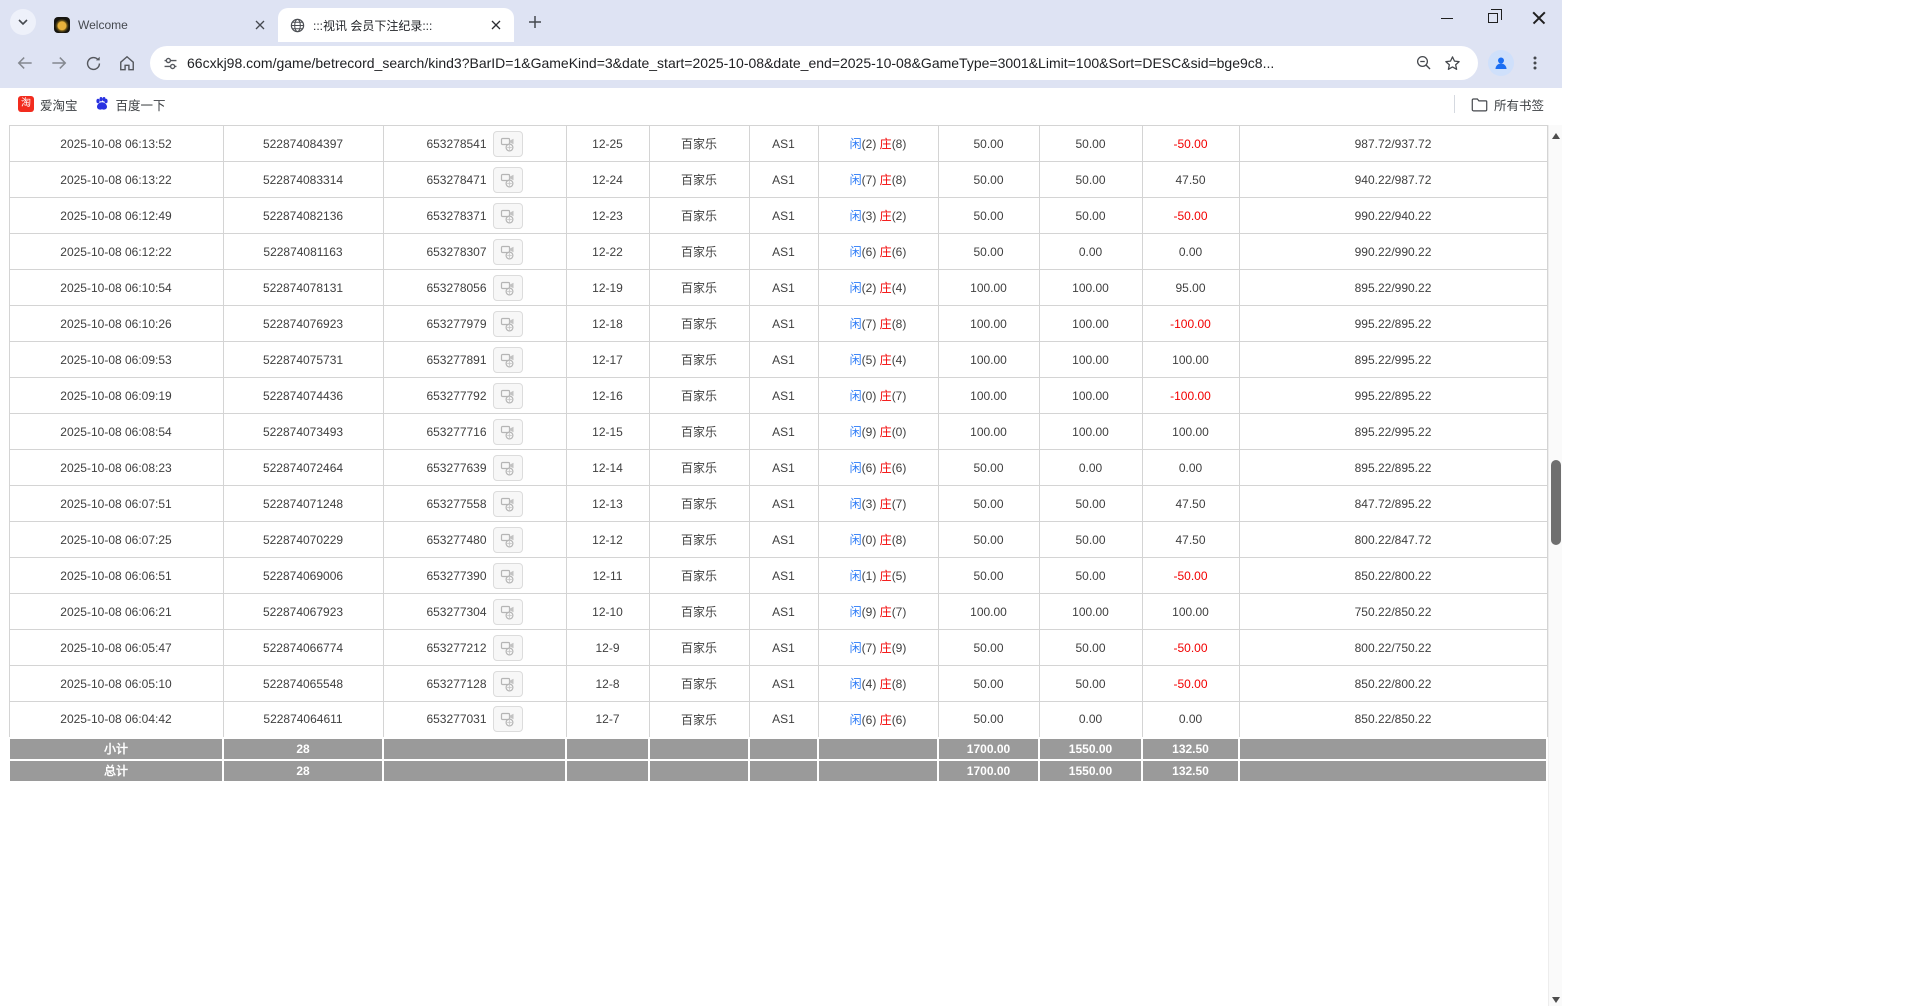 This screenshot has height=1006, width=1914. I want to click on banker-points: (6), so click(899, 719).